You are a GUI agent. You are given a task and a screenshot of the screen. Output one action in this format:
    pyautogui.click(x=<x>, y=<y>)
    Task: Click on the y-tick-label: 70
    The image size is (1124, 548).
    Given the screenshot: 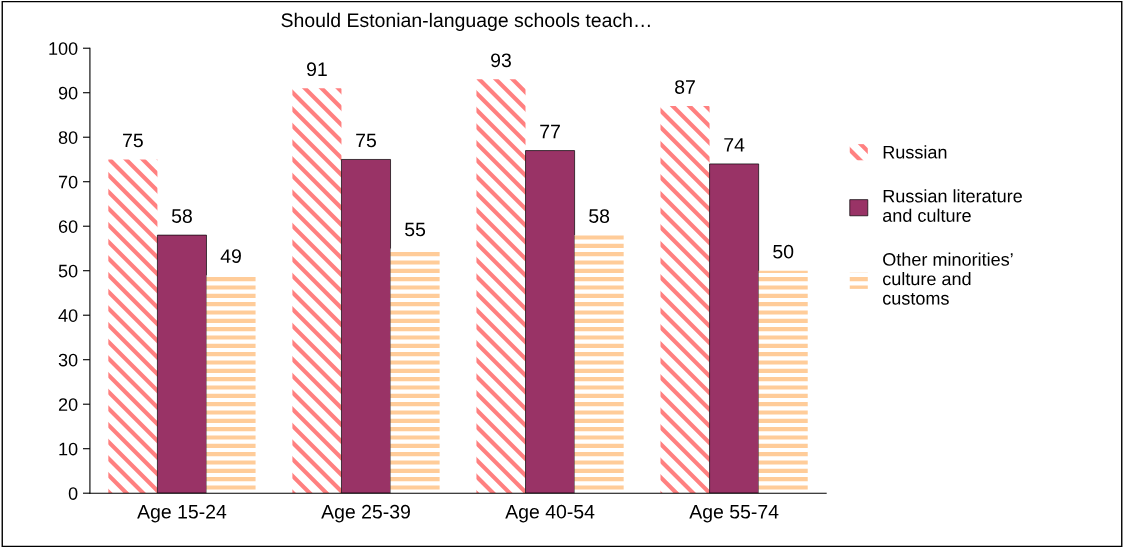 What is the action you would take?
    pyautogui.click(x=68, y=182)
    